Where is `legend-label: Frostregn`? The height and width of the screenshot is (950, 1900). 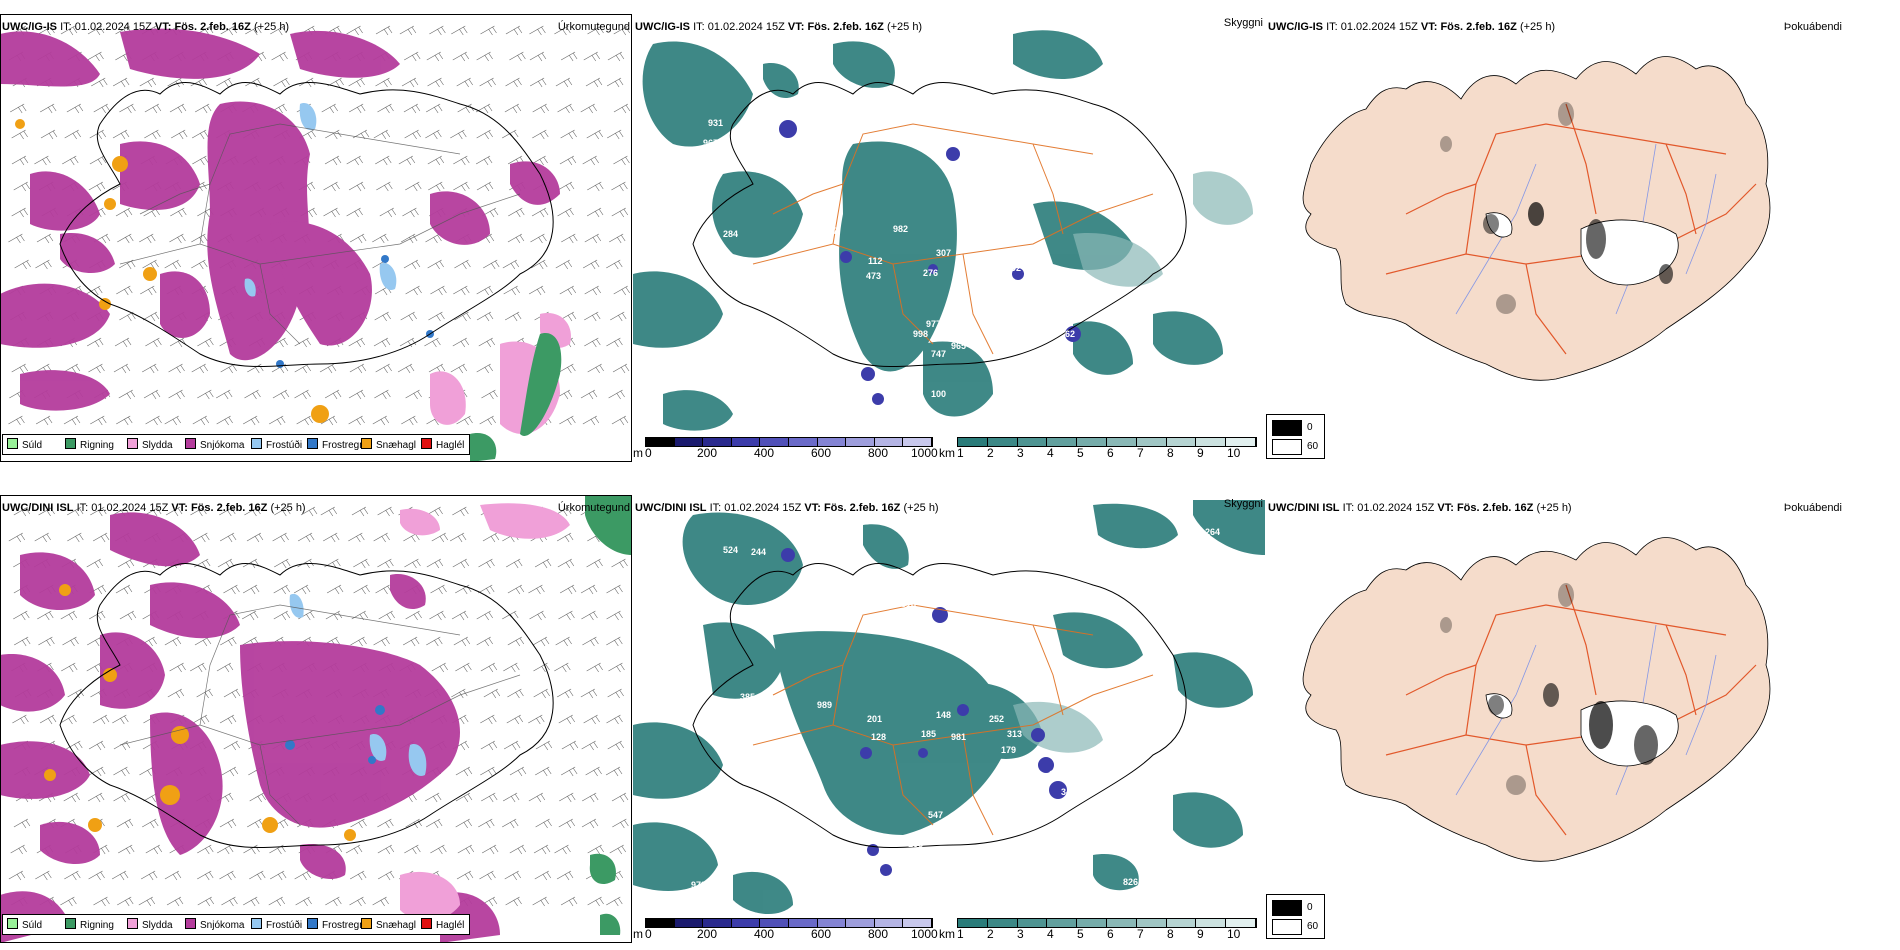 legend-label: Frostregn is located at coordinates (343, 445).